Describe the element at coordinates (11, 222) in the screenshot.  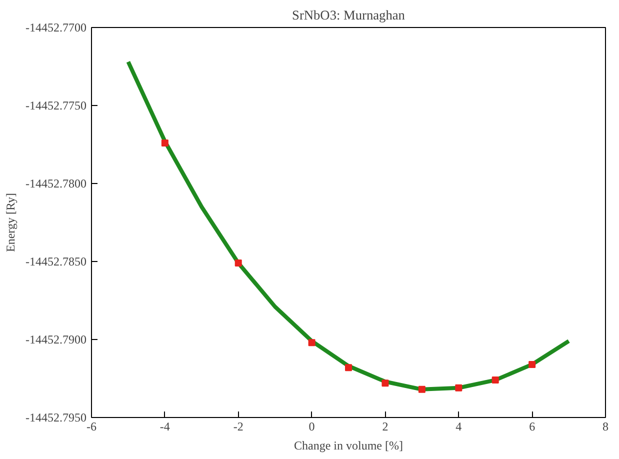
I see `y-axis-title: Energy [Ry]` at that location.